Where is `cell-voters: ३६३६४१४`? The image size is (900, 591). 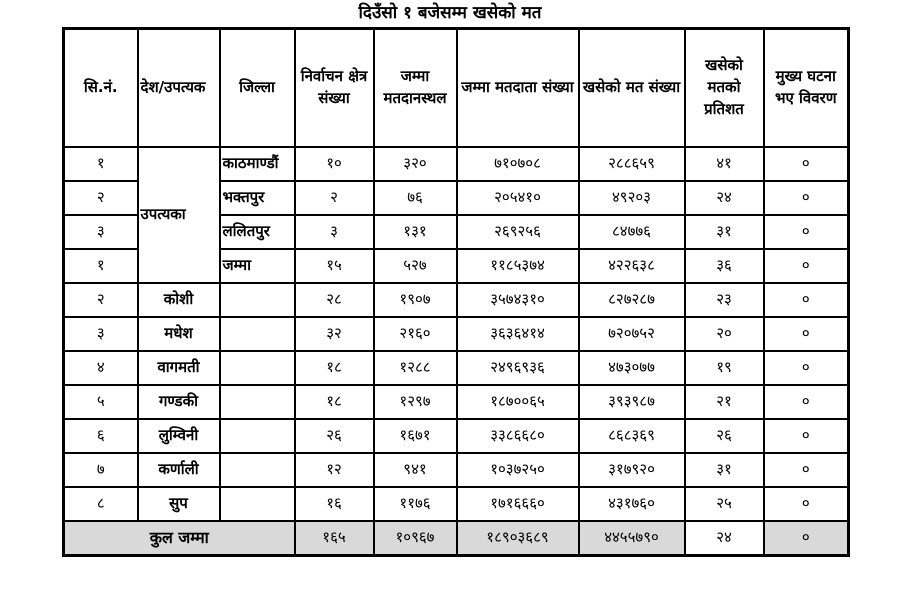 cell-voters: ३६३६४१४ is located at coordinates (517, 333).